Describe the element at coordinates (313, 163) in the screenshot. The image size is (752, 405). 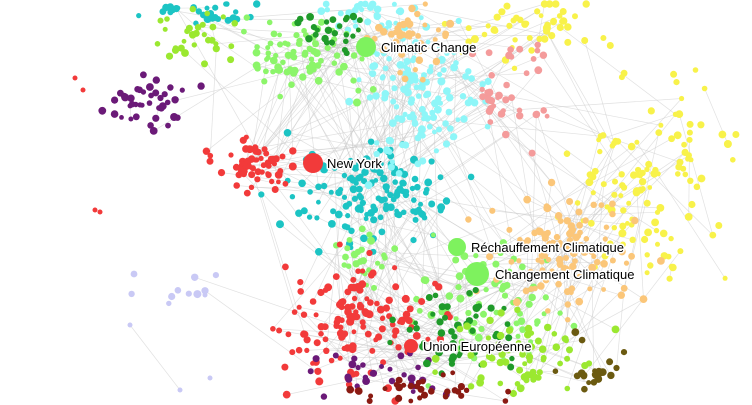
I see `hub-node-new-york` at that location.